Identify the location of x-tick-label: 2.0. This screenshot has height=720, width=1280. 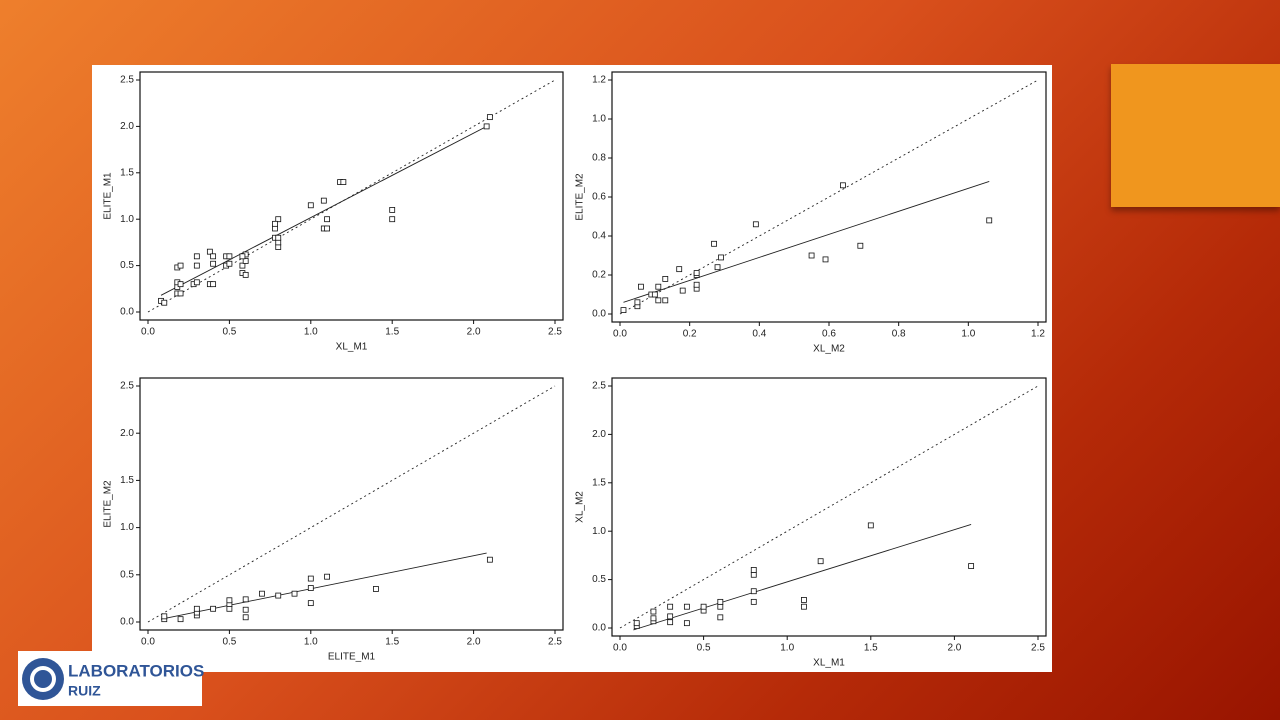
(474, 642).